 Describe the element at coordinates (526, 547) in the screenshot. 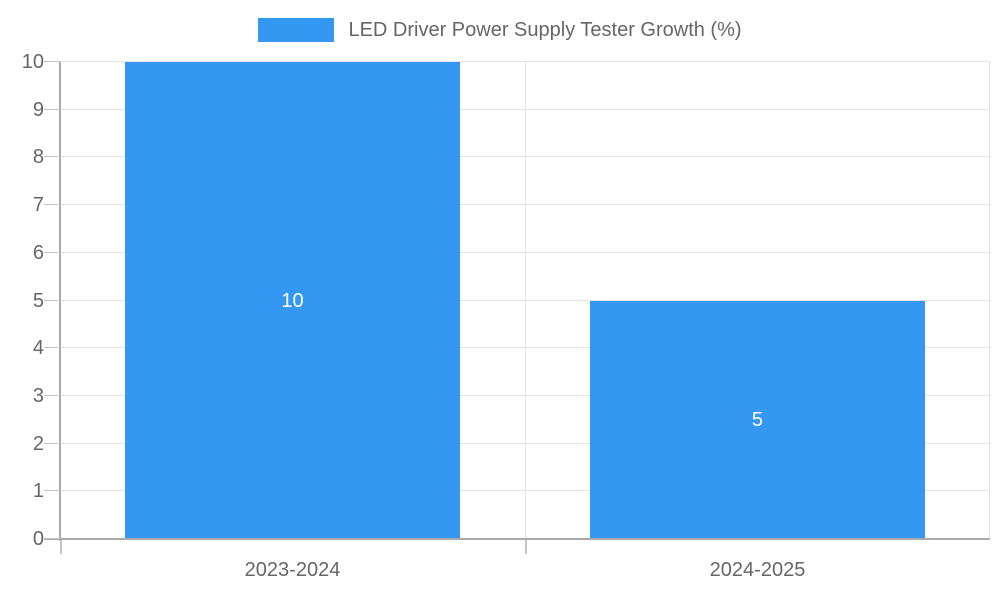

I see `x-axis-tick-mark` at that location.